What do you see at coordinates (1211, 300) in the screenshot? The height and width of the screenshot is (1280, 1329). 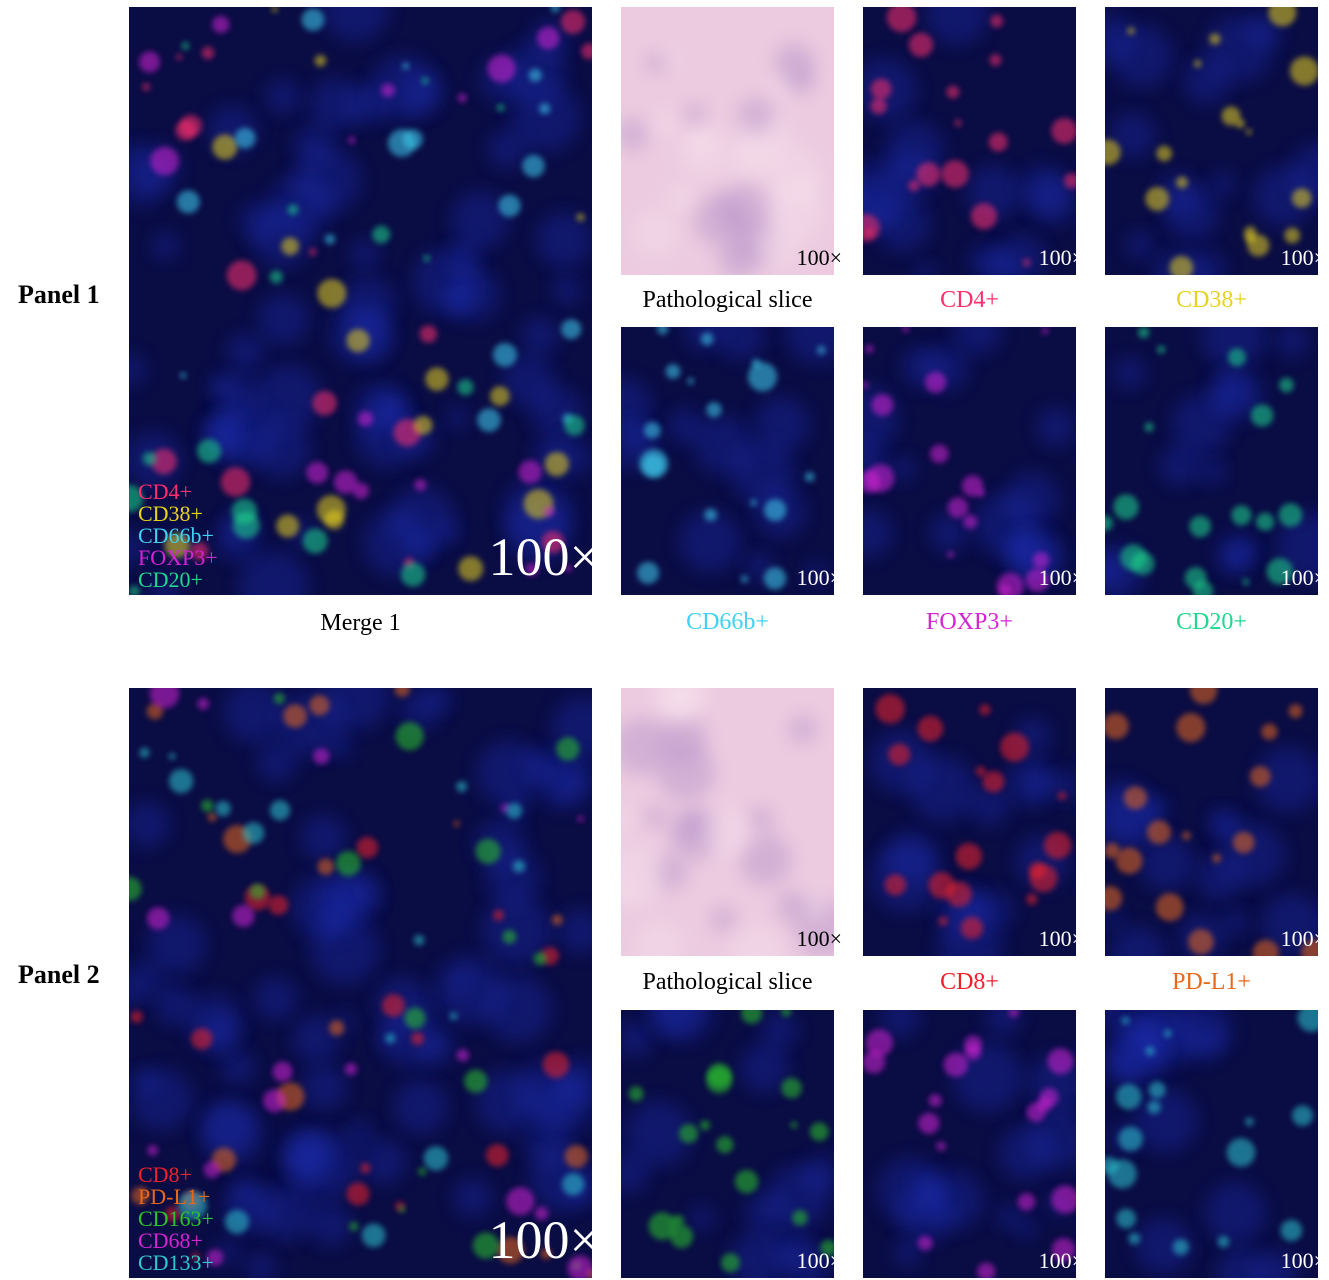 I see `caption: CD38+` at bounding box center [1211, 300].